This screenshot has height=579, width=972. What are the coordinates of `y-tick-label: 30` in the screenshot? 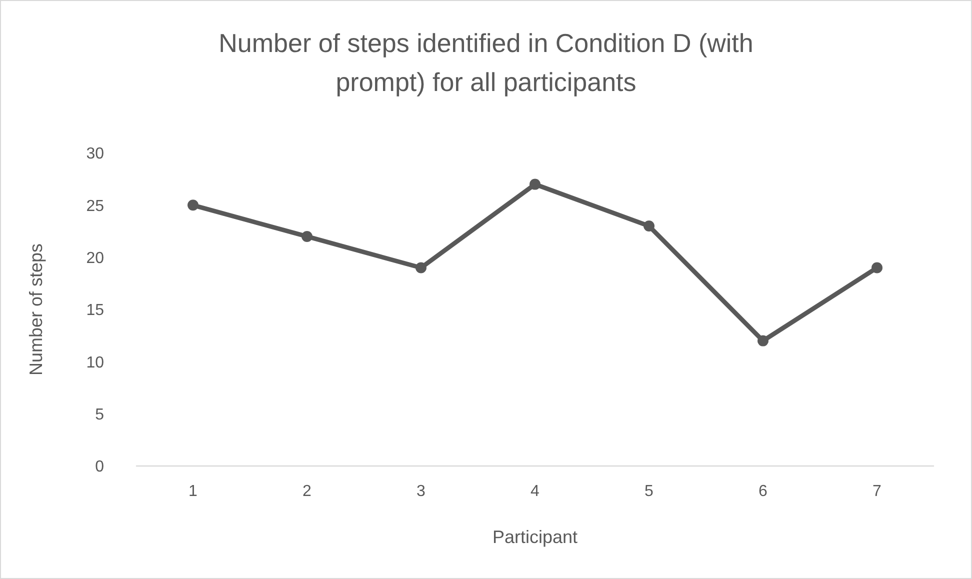 It's located at (95, 154).